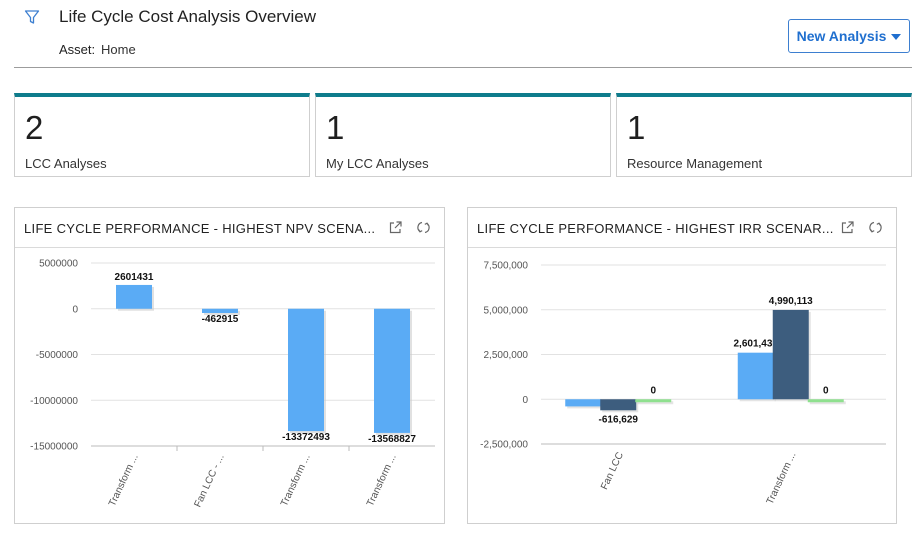 The image size is (924, 554). I want to click on filter-icon, so click(32, 17).